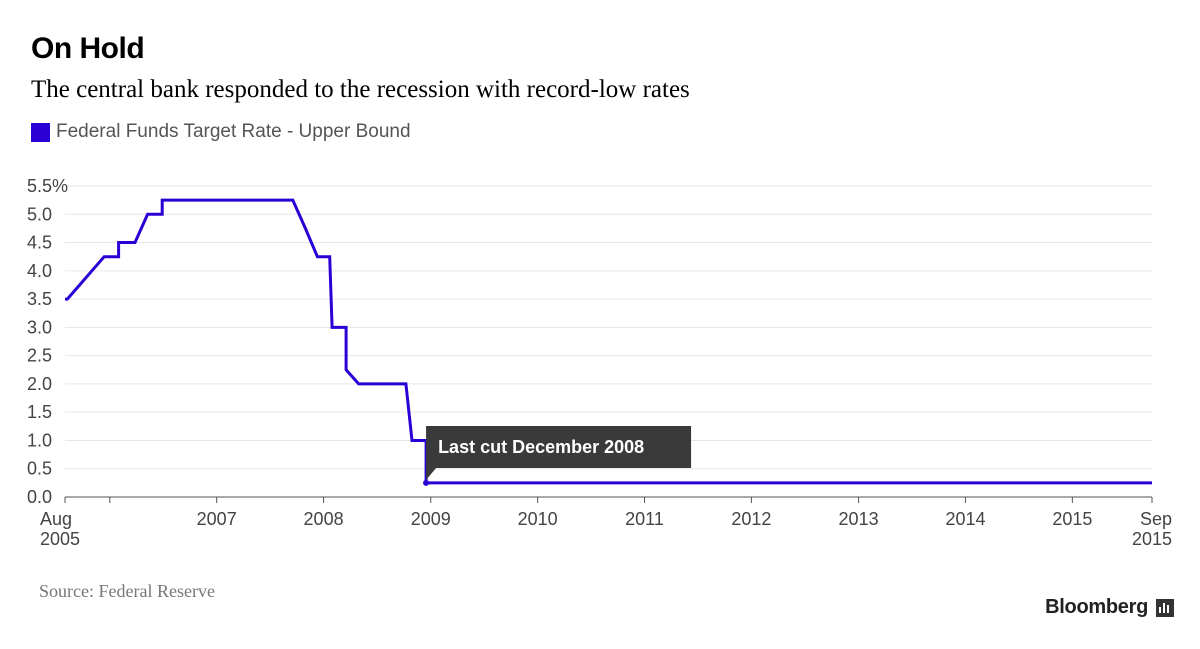 The image size is (1200, 649). I want to click on x-tick-label: 2012, so click(751, 519).